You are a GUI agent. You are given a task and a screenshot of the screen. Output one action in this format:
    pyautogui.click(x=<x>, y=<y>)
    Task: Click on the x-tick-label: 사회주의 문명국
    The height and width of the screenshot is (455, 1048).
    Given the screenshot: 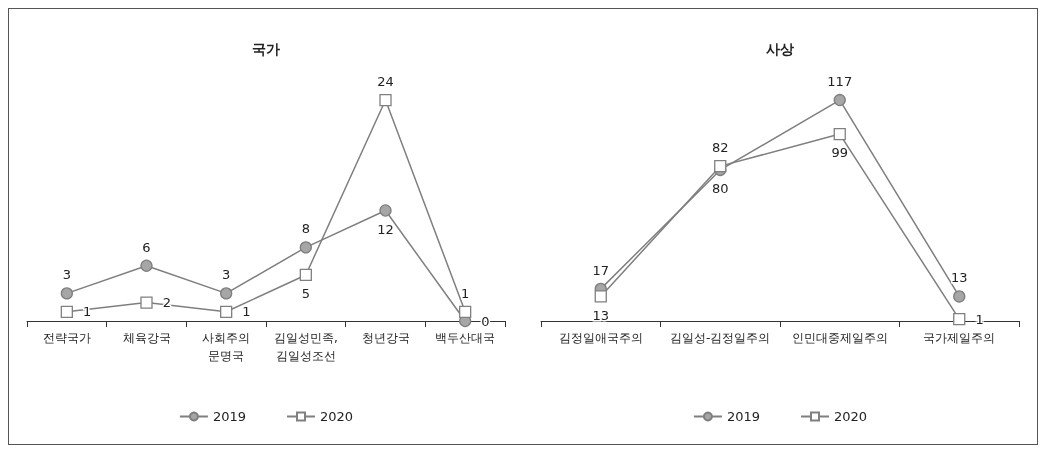 What is the action you would take?
    pyautogui.click(x=226, y=347)
    